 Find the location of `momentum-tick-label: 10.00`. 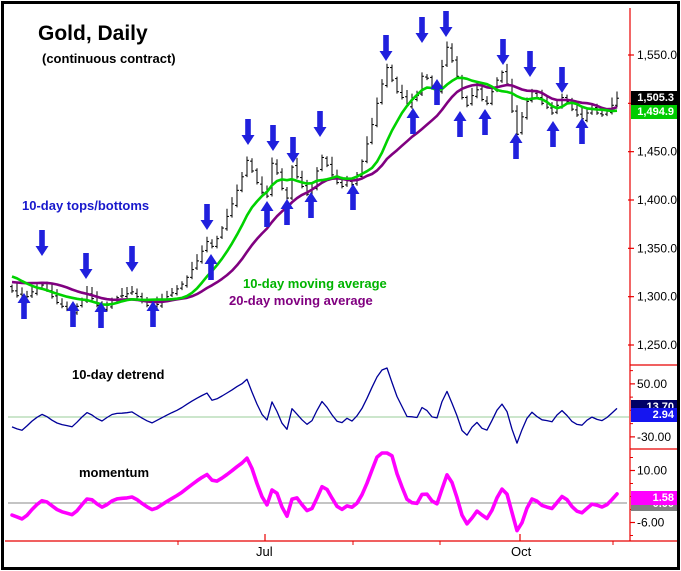

momentum-tick-label: 10.00 is located at coordinates (652, 471).